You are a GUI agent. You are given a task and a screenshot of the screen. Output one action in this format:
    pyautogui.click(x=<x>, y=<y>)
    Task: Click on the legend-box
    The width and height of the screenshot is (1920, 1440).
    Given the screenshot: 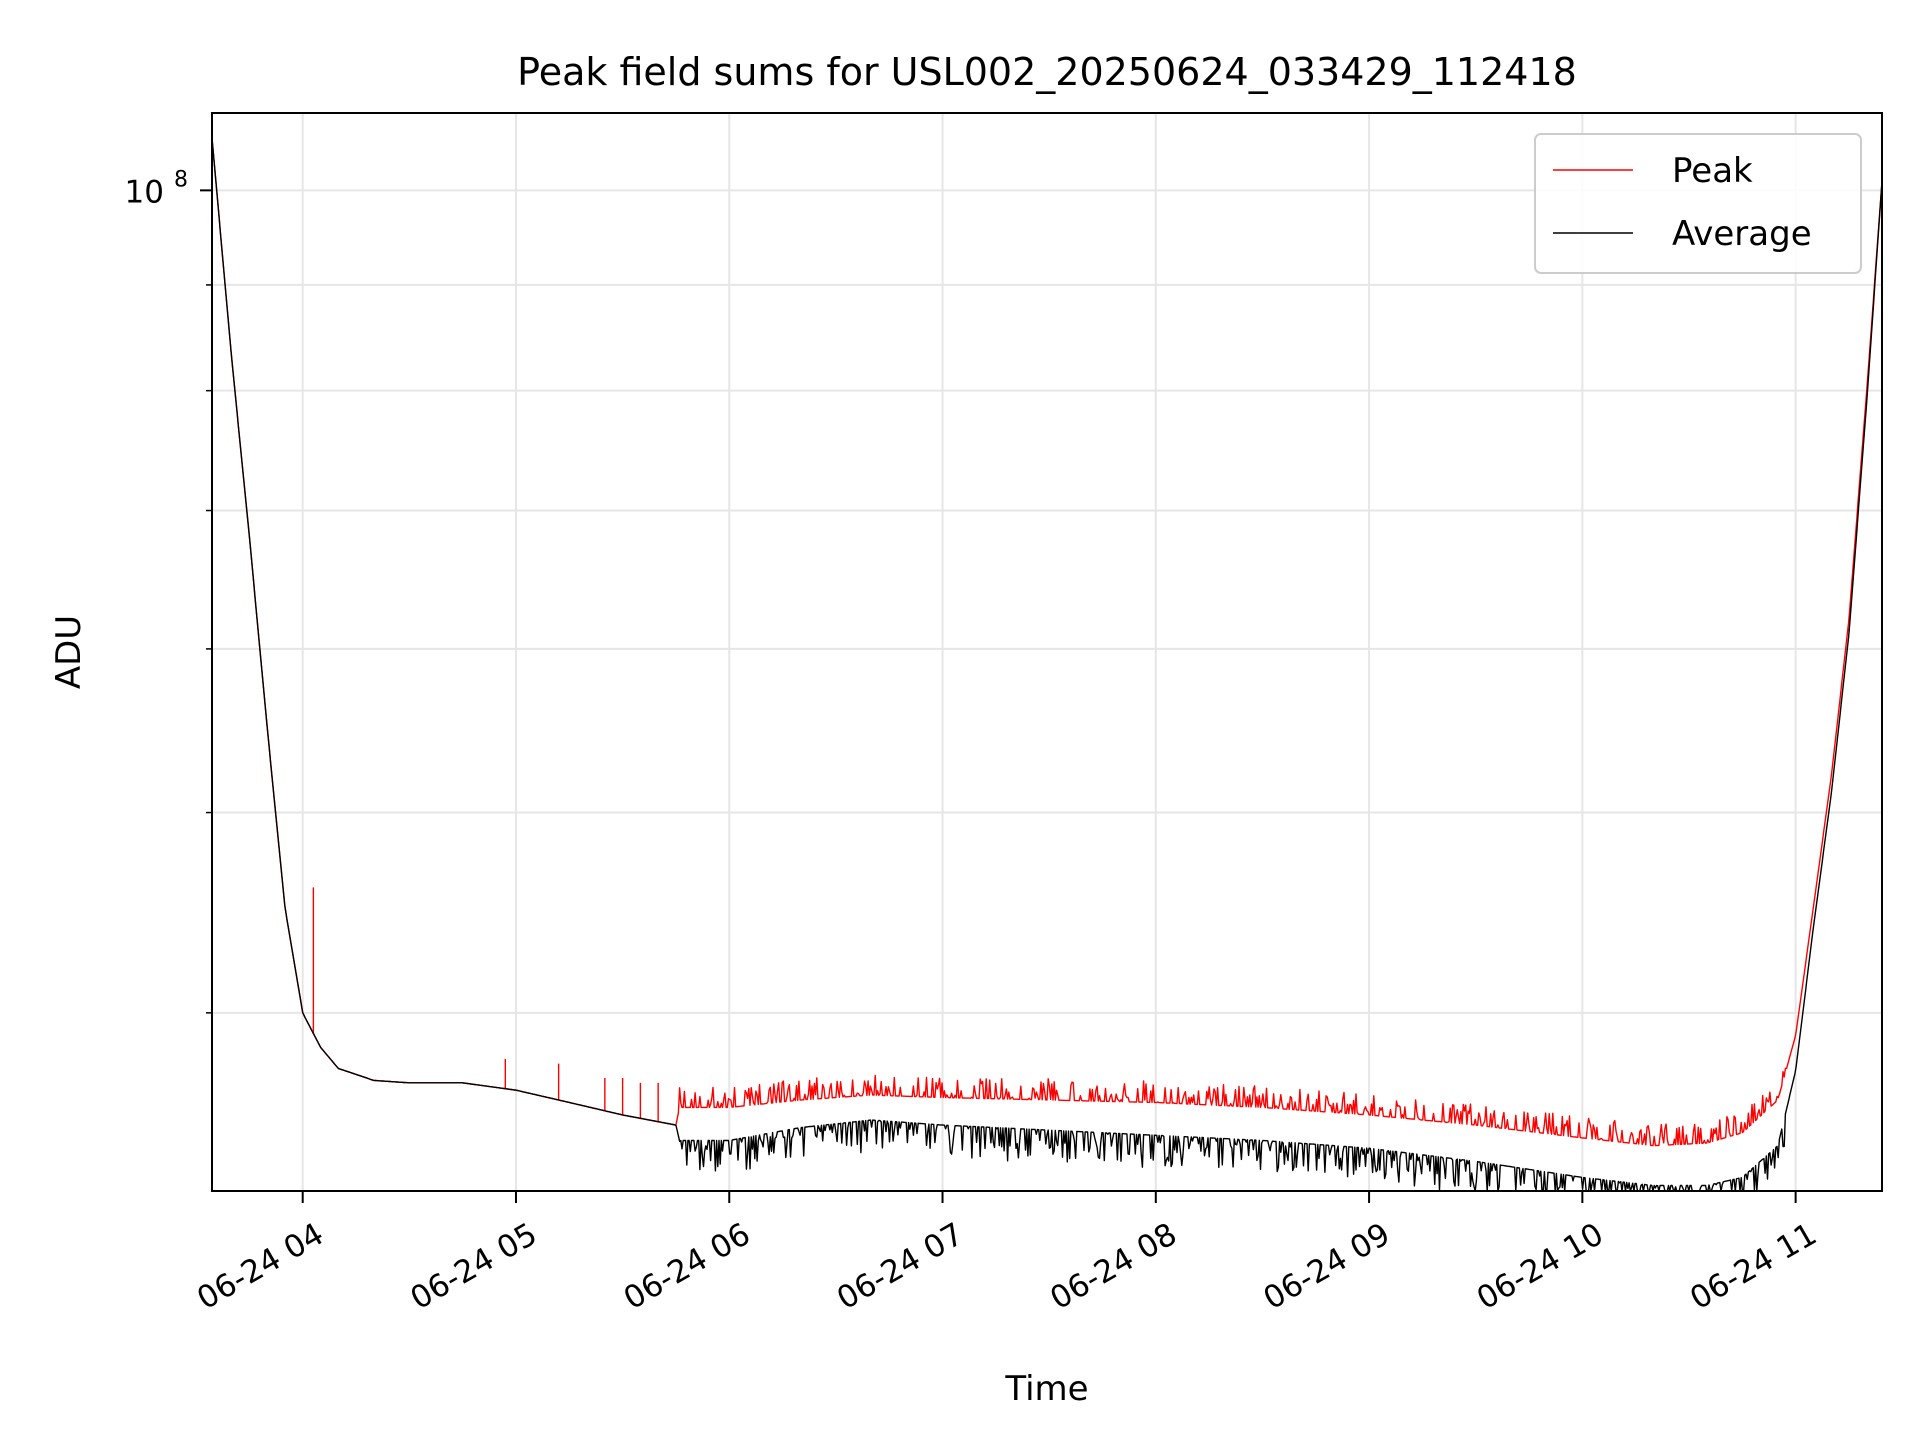 What is the action you would take?
    pyautogui.click(x=1698, y=203)
    